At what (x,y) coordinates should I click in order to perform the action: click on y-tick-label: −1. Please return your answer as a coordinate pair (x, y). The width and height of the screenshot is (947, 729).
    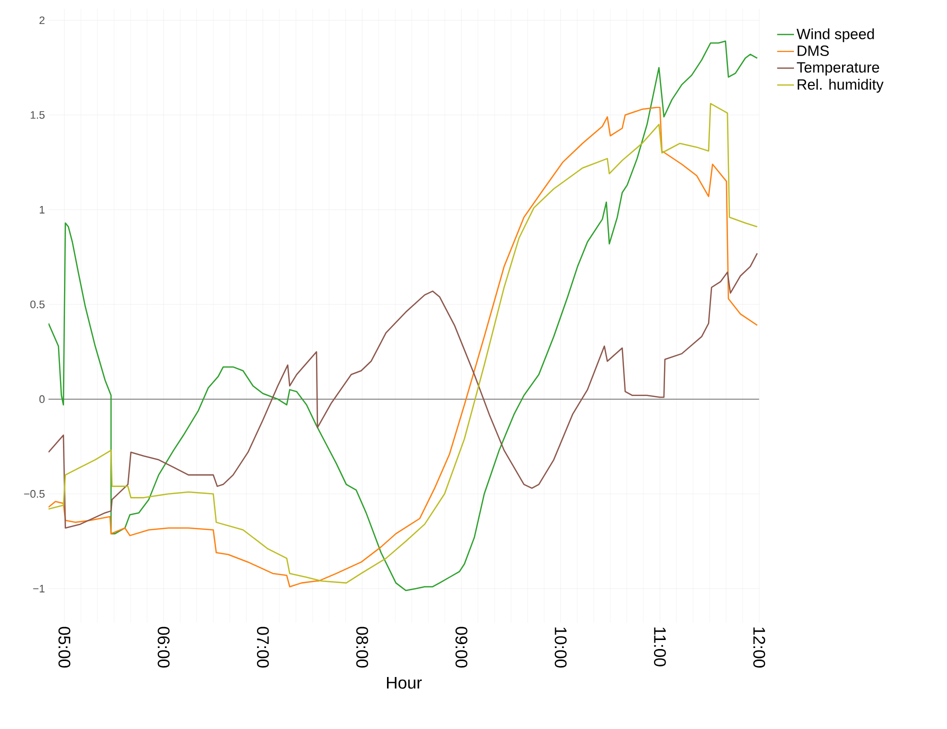
    Looking at the image, I should click on (38, 588).